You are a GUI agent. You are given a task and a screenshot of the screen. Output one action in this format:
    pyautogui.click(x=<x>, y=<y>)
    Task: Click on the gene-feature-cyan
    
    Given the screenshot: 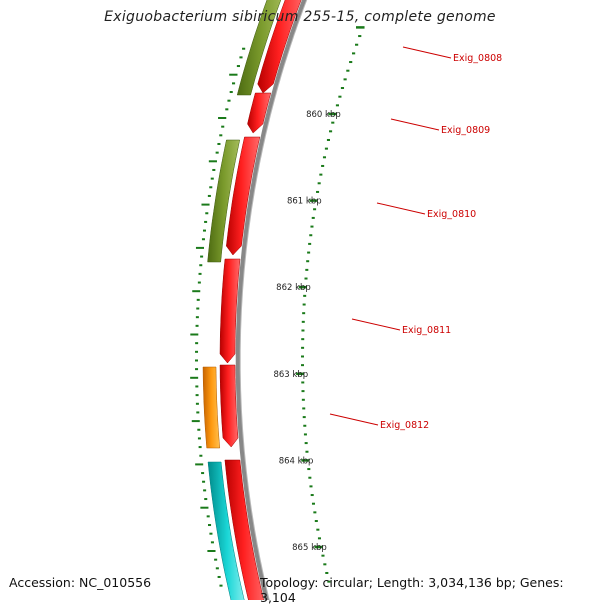 What is the action you would take?
    pyautogui.click(x=226, y=530)
    